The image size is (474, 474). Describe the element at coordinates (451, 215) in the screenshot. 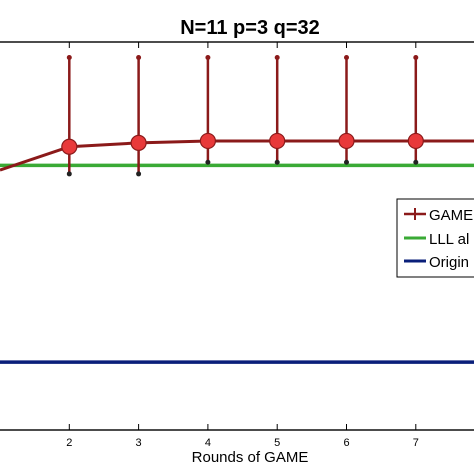

I see `legend-label-game: GAME` at that location.